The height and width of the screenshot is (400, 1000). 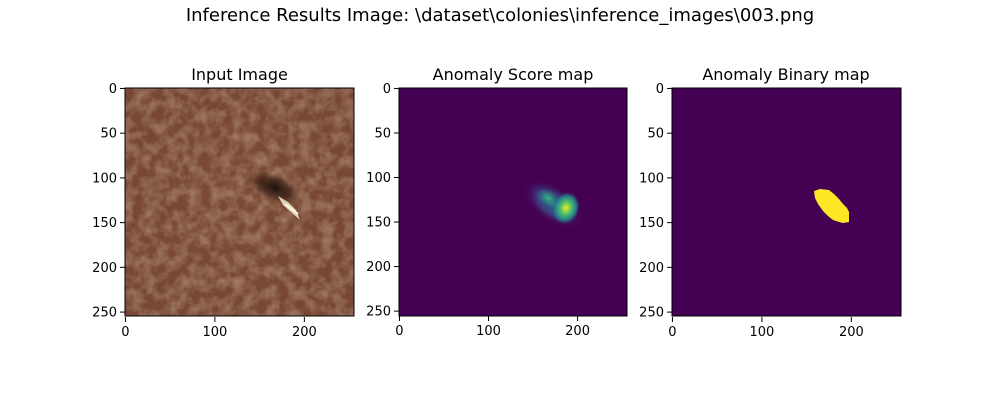 What do you see at coordinates (513, 202) in the screenshot?
I see `anomaly-score-heatmap` at bounding box center [513, 202].